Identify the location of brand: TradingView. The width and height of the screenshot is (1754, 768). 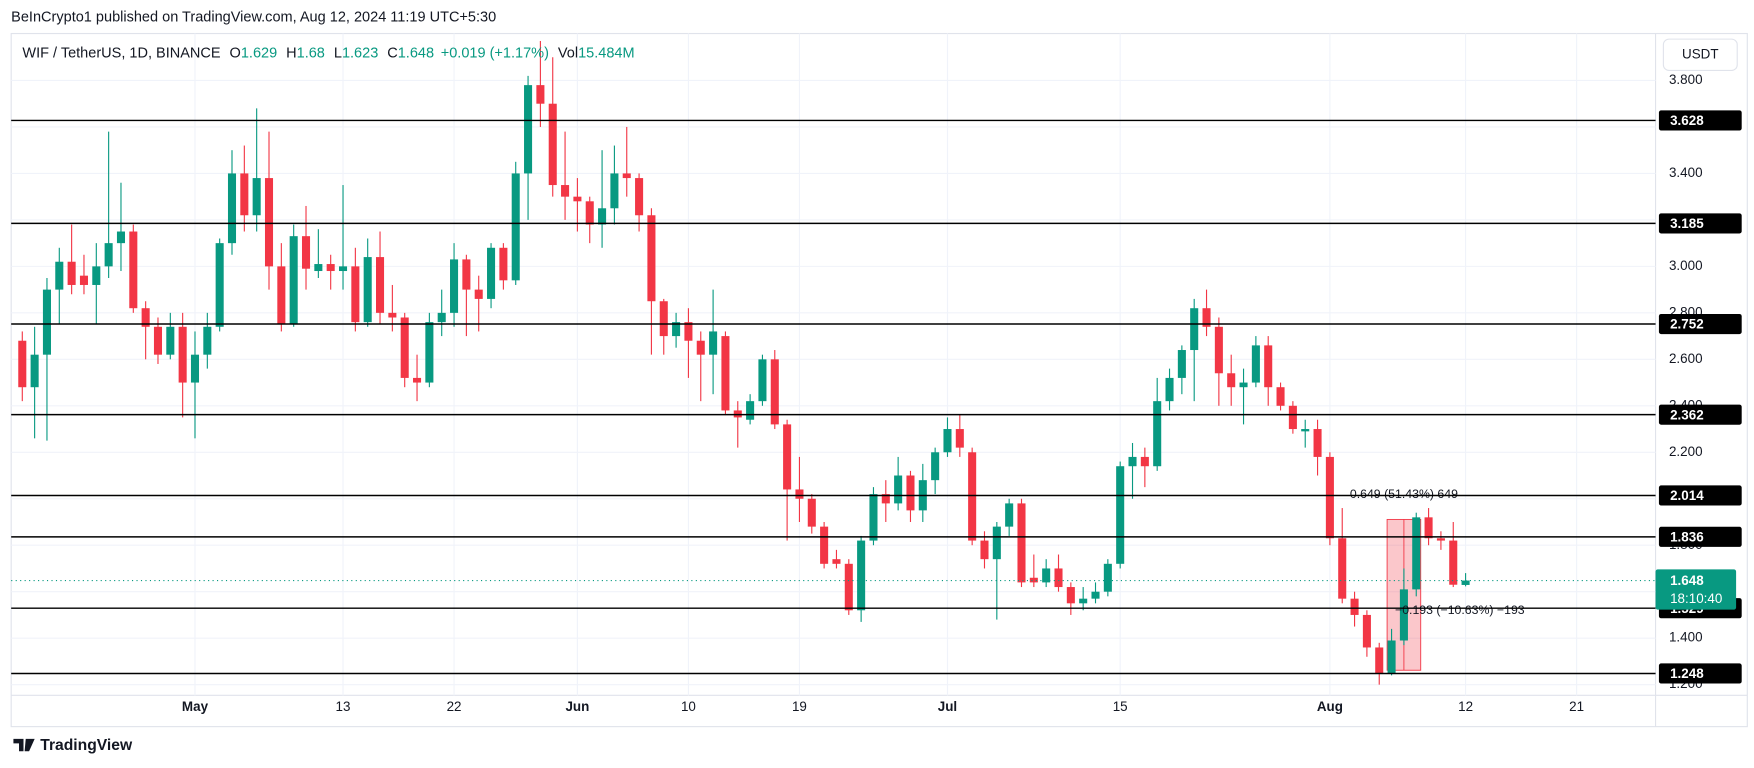
(86, 745).